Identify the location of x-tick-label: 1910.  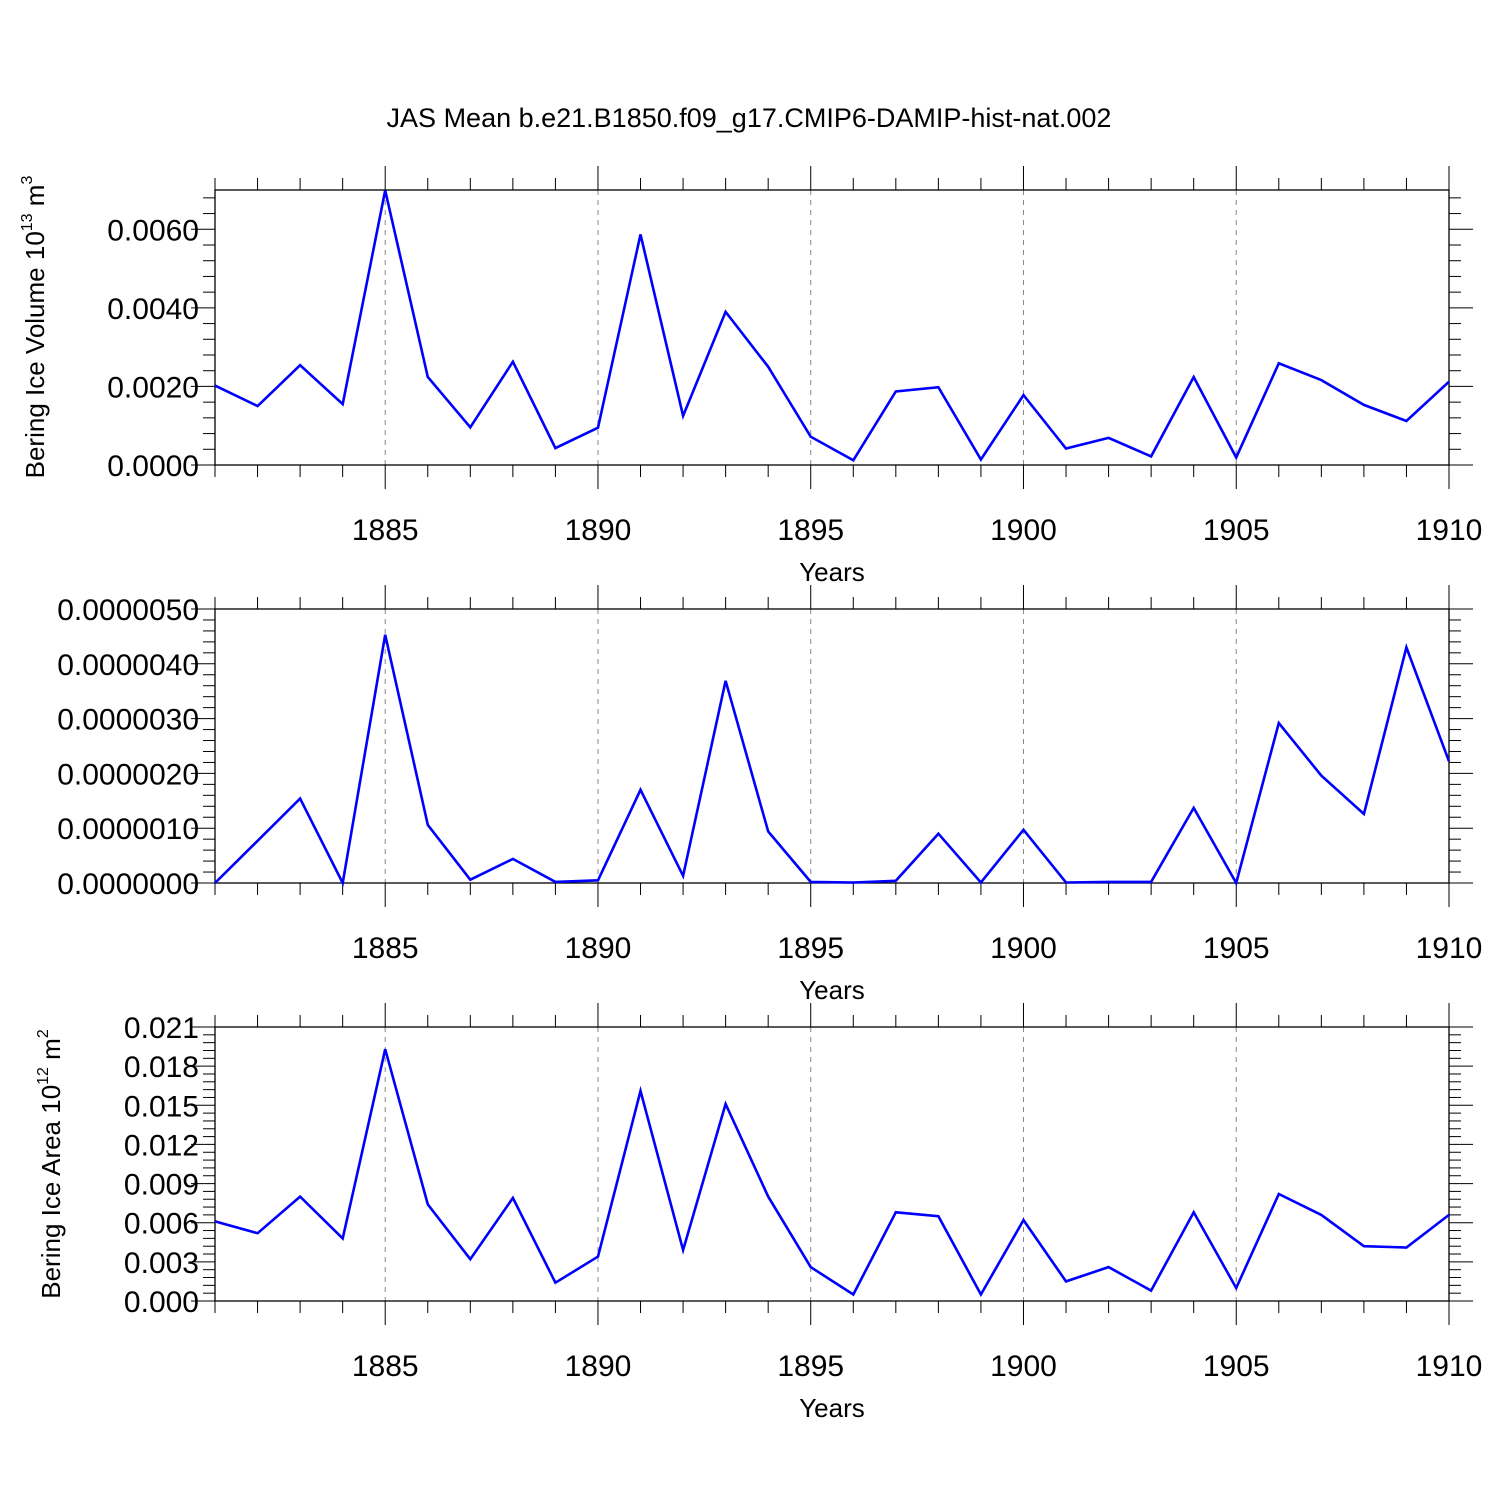
(1449, 948).